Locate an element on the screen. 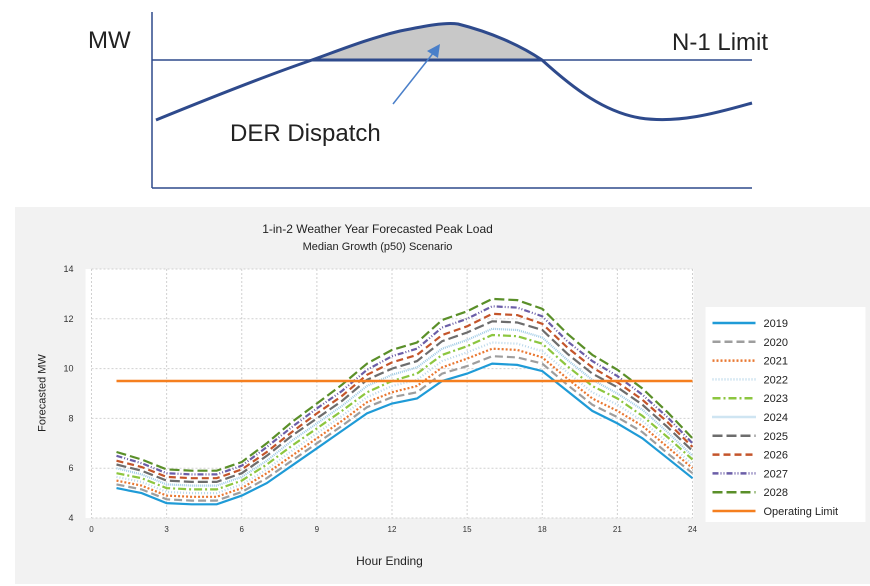 The height and width of the screenshot is (586, 870). y-tick-label: 8 is located at coordinates (70, 418).